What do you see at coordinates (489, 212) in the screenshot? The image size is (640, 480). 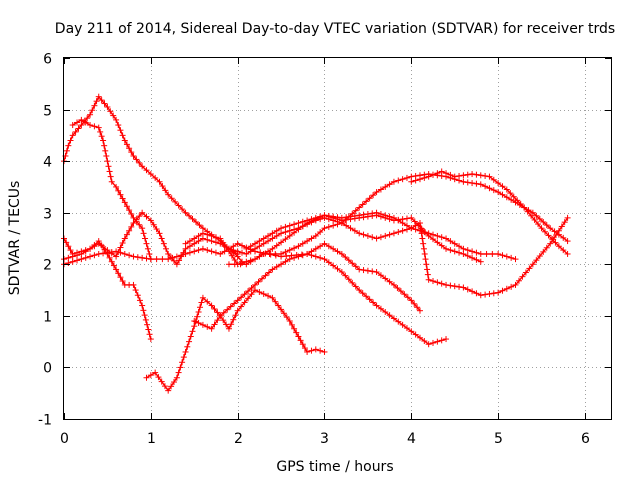 I see `track-12-line` at bounding box center [489, 212].